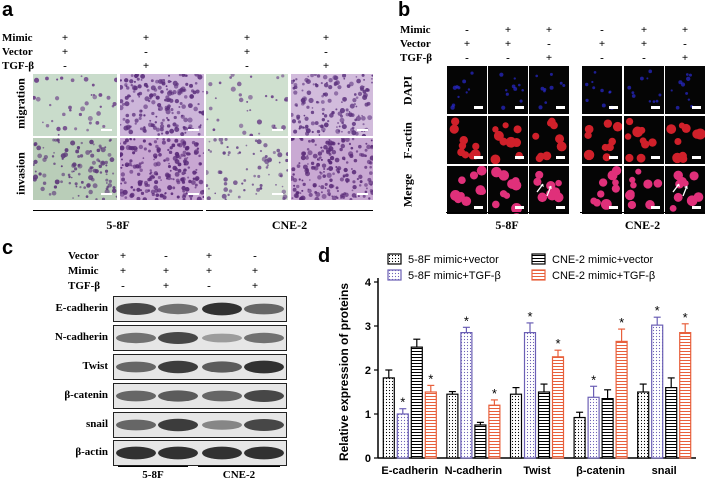  I want to click on mark-b-c3-tgf: +, so click(549, 58).